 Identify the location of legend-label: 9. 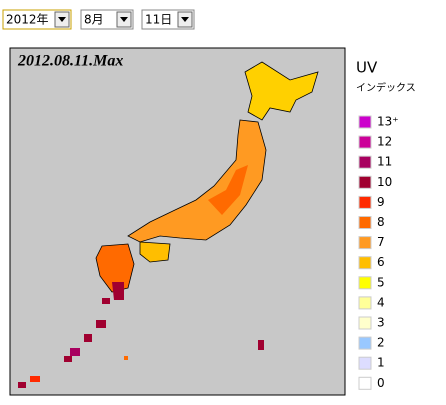
(381, 202).